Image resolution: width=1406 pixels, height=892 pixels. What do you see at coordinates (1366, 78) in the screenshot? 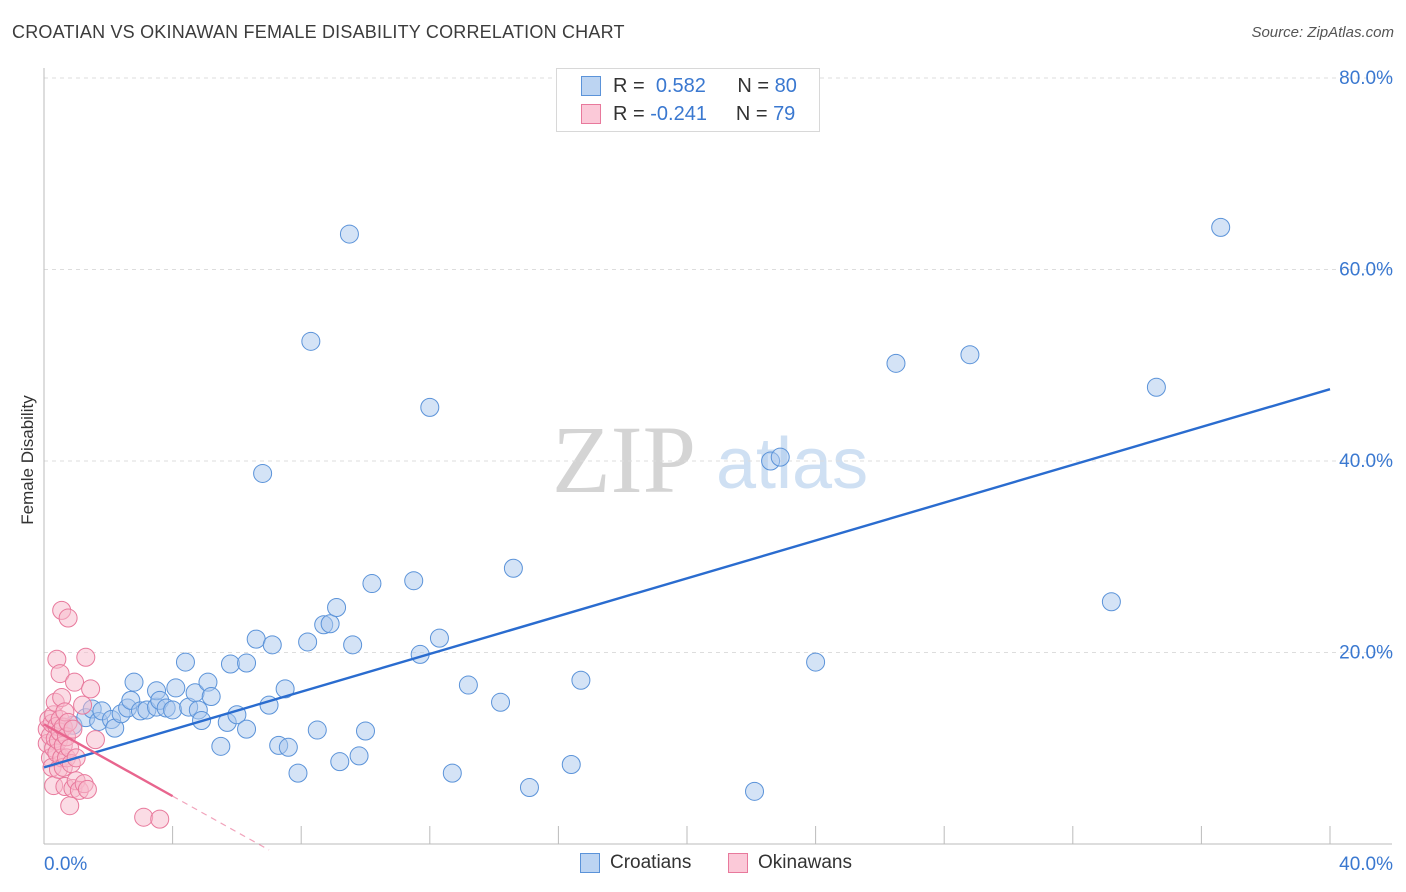
I see `y-tick-label: 80.0%` at bounding box center [1366, 78].